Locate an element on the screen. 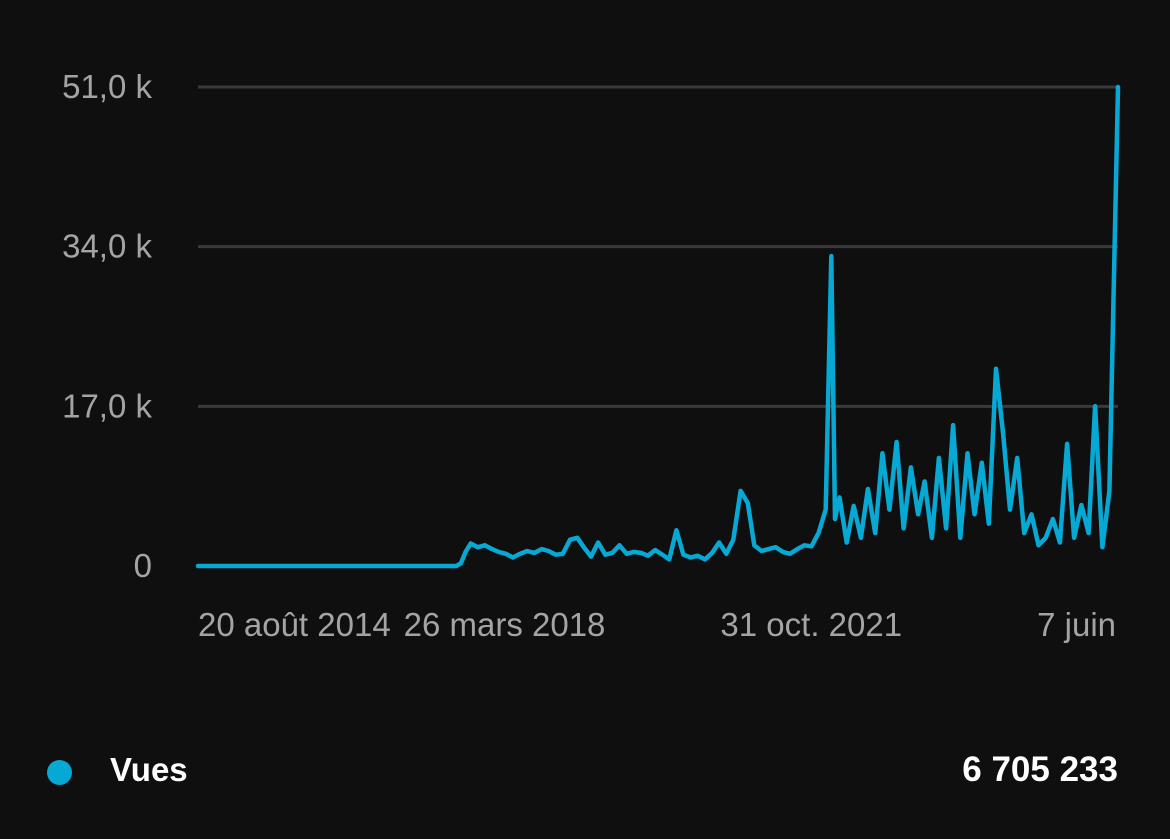 The width and height of the screenshot is (1170, 839). y-tick-label-3: 51,0 k is located at coordinates (107, 86).